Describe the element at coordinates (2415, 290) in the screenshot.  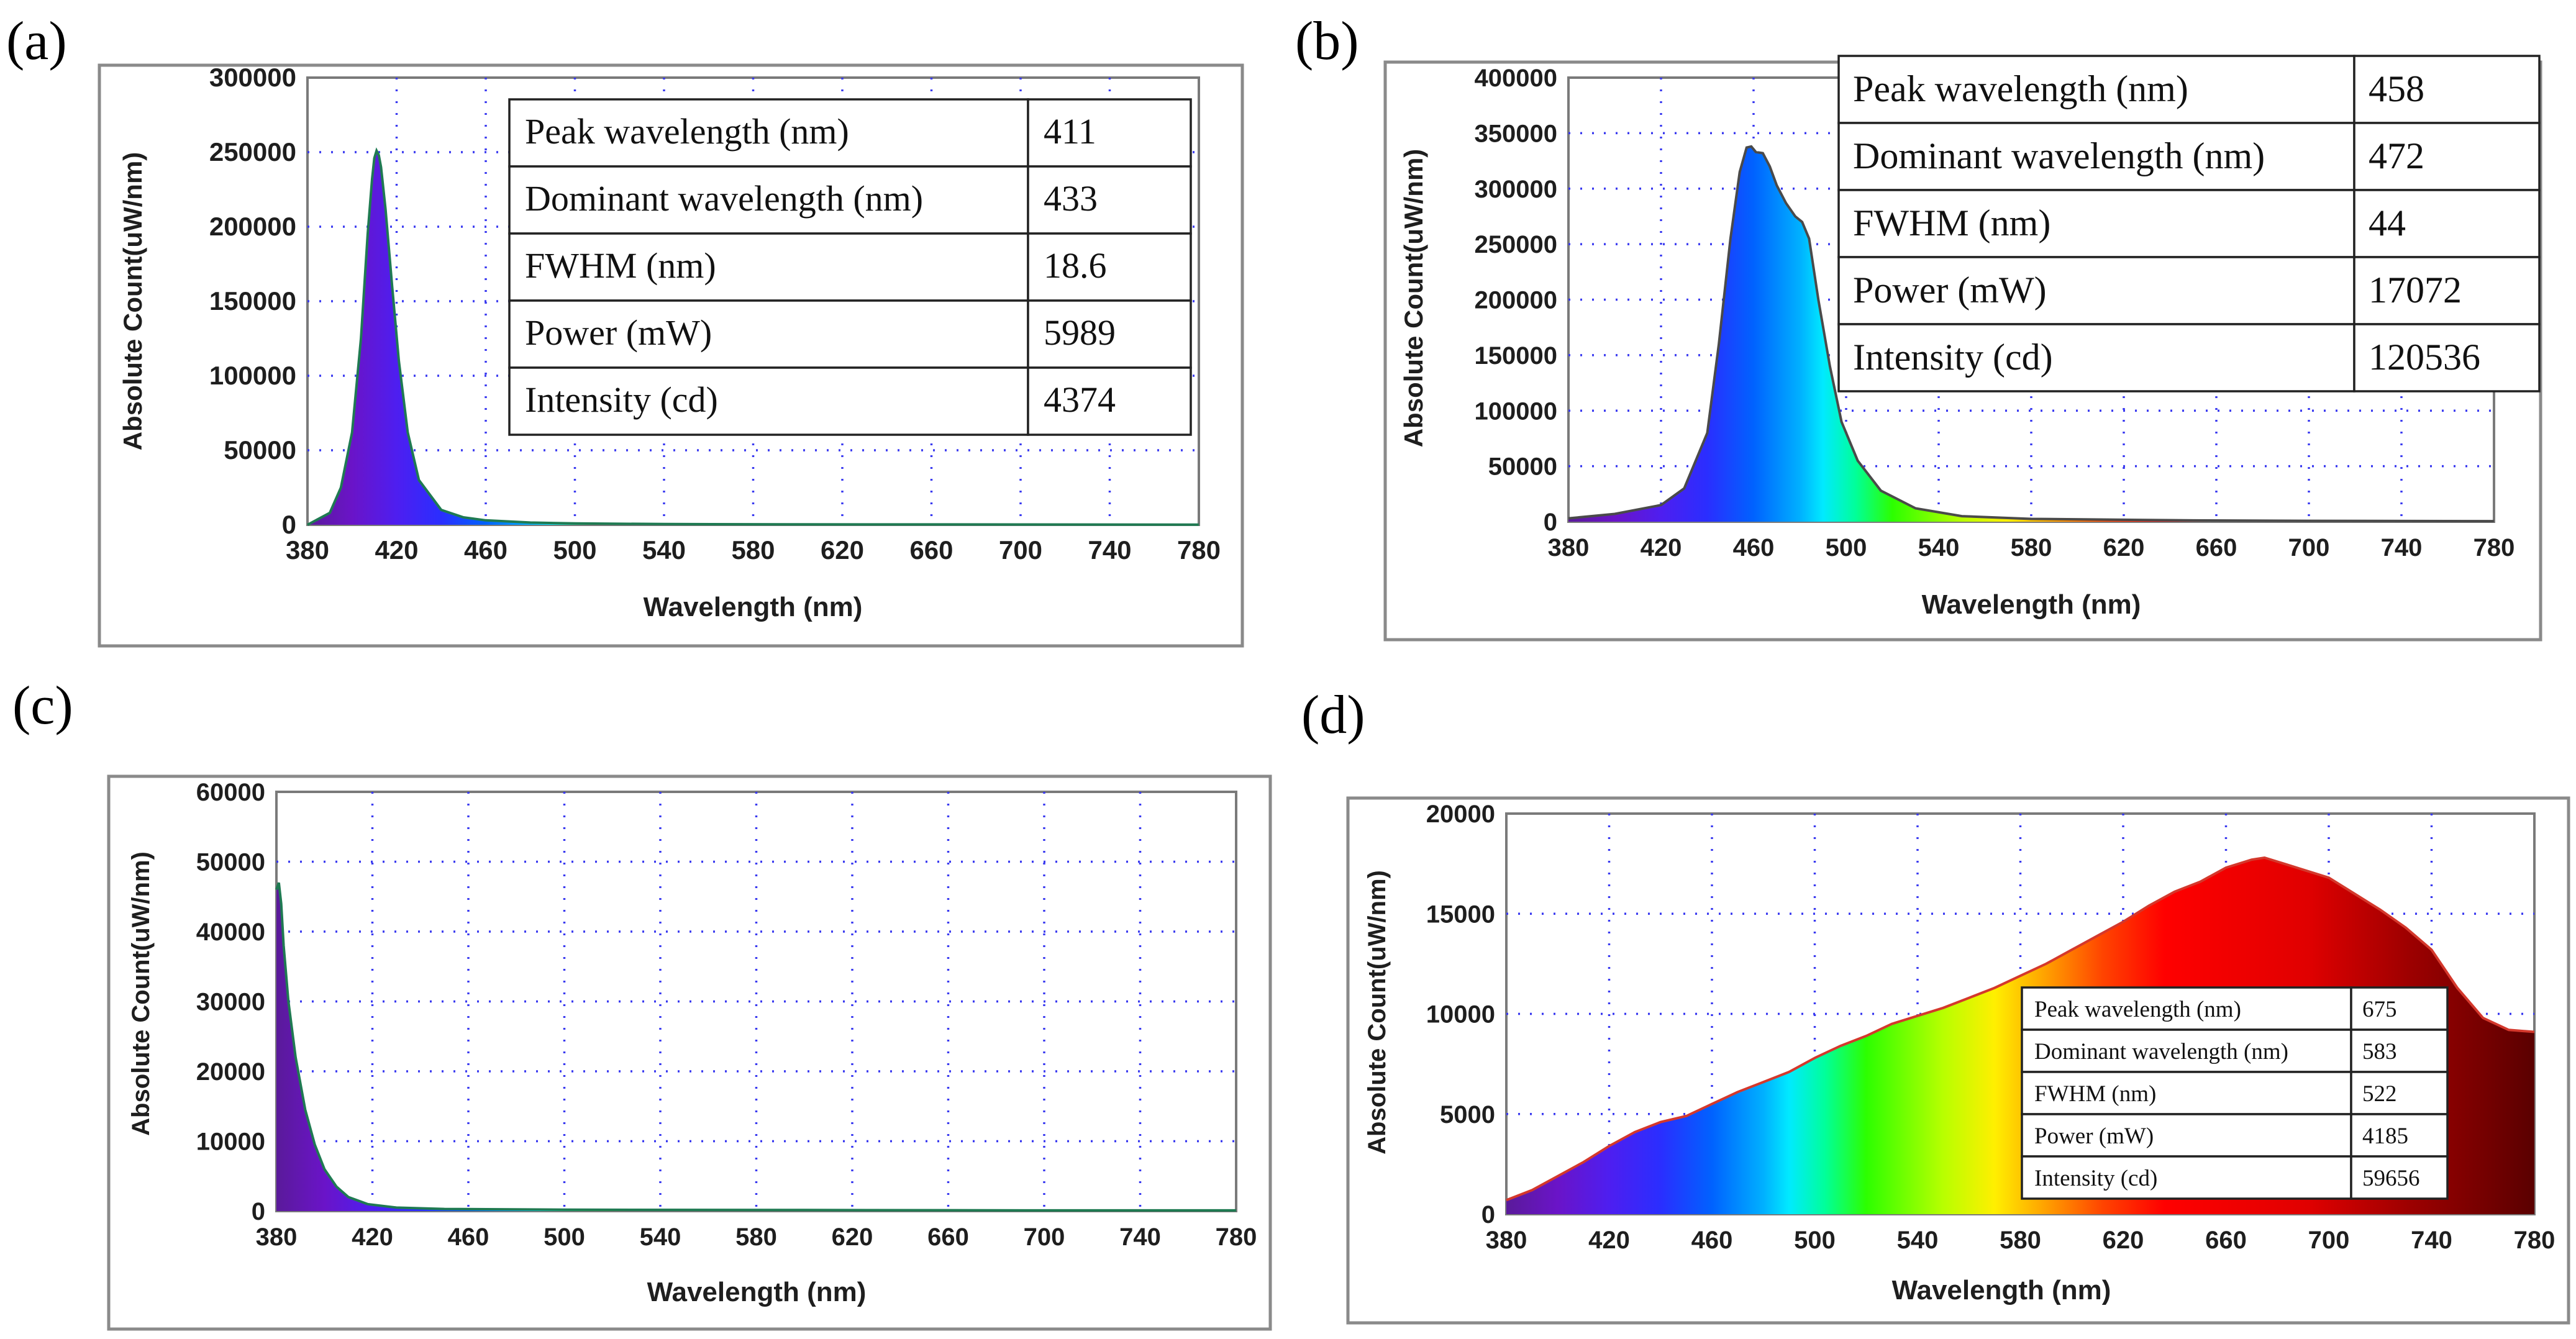
I see `table-value: 17072` at that location.